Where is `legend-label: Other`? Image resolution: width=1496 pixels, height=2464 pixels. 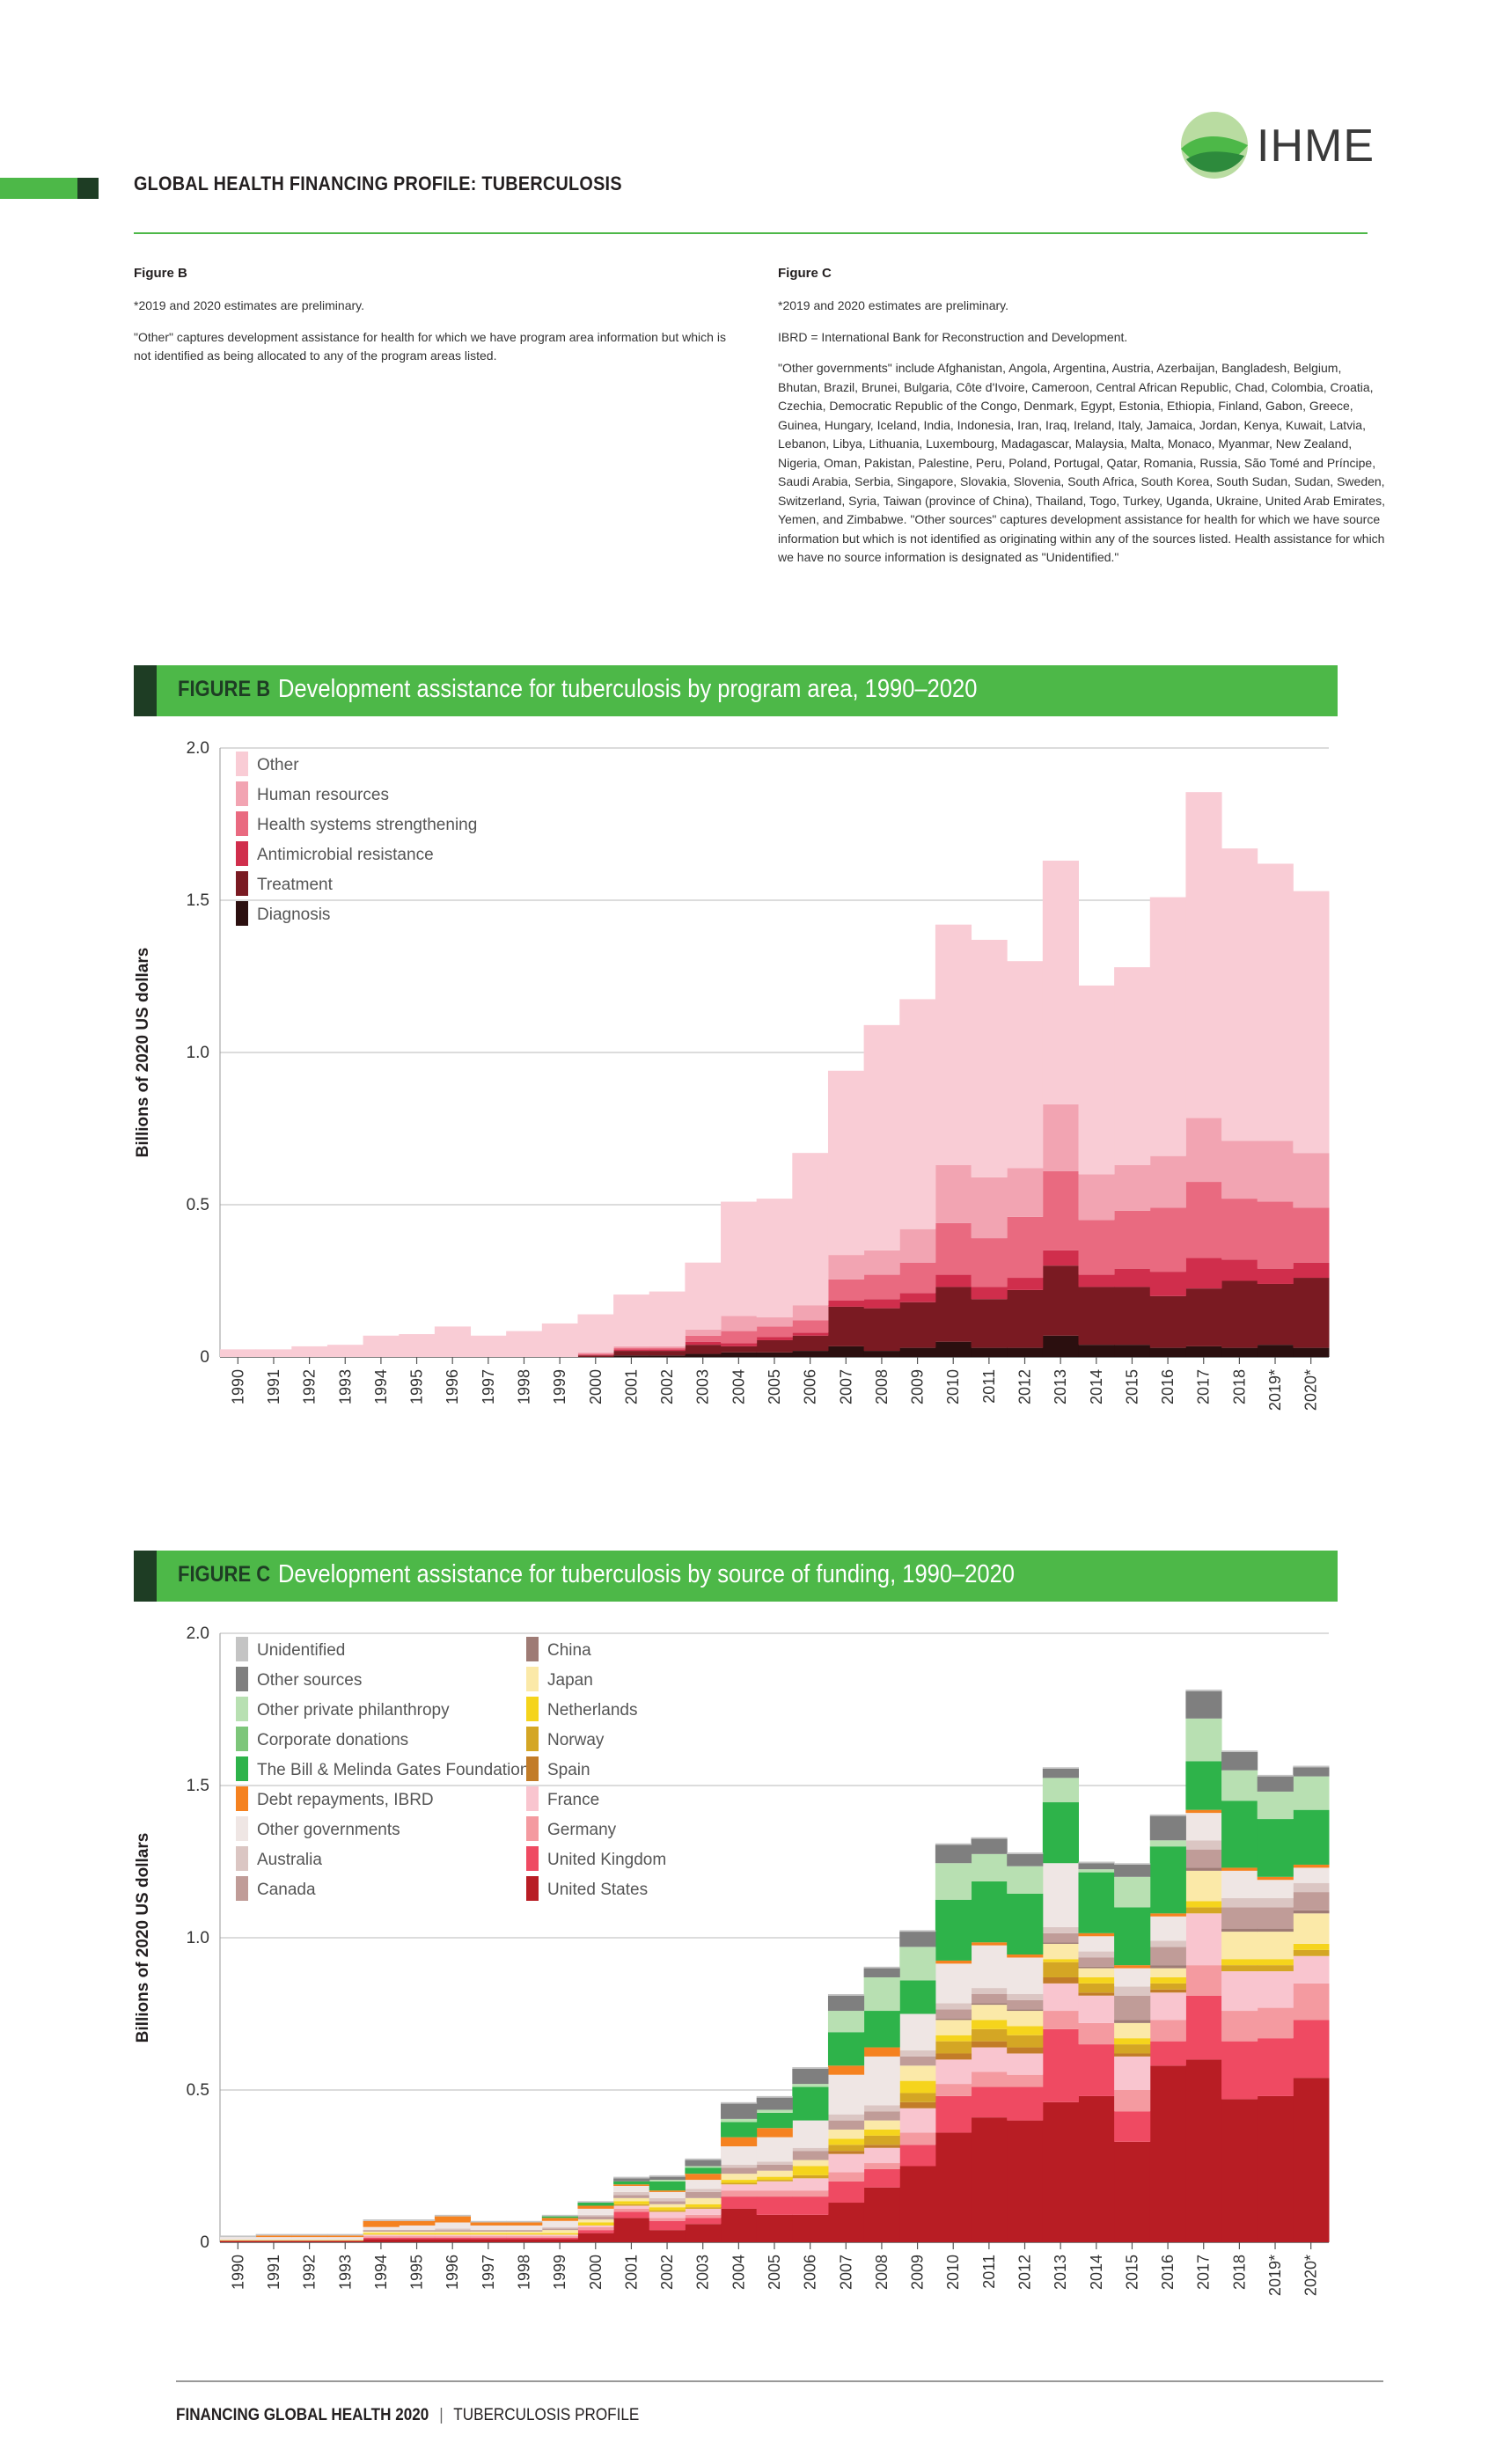 legend-label: Other is located at coordinates (278, 765).